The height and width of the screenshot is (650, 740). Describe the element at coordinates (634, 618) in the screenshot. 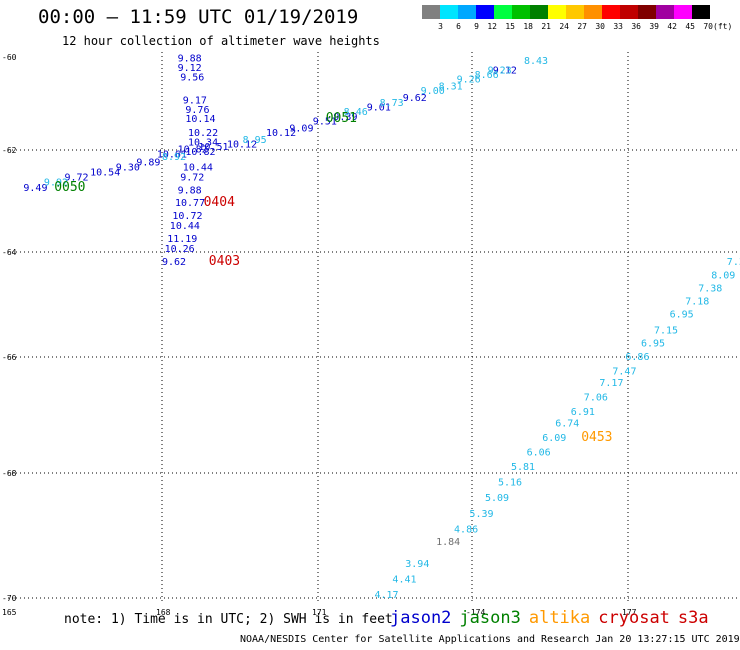

I see `legend-entry: cryosat` at that location.